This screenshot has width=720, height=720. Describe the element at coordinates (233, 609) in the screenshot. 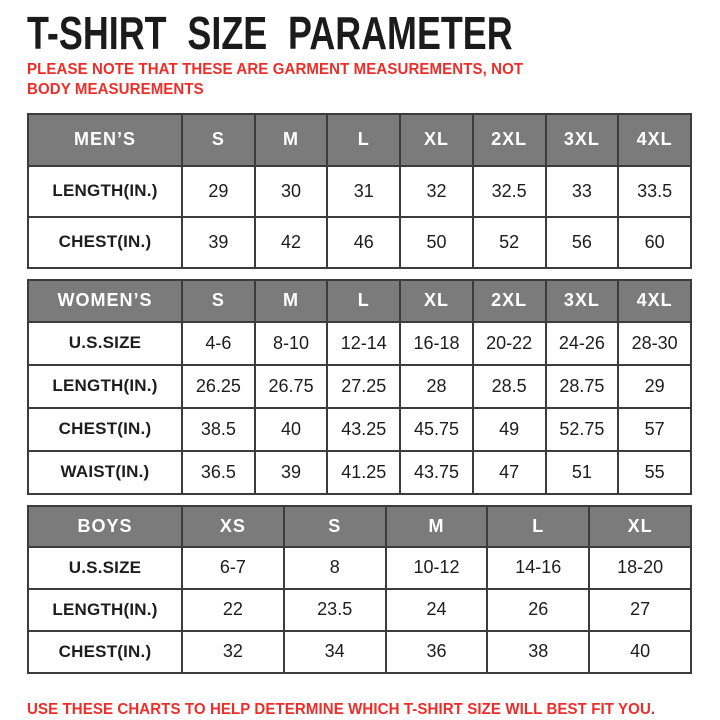

I see `value-cell: 22` at that location.